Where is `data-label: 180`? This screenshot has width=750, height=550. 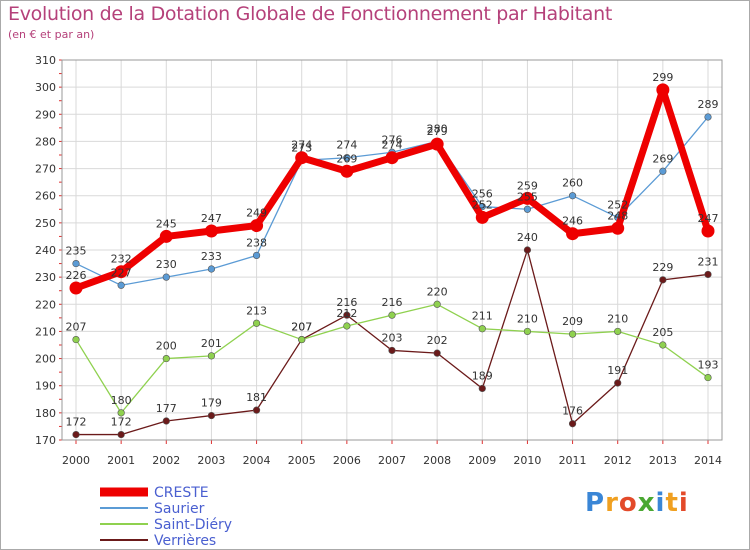 data-label: 180 is located at coordinates (121, 400).